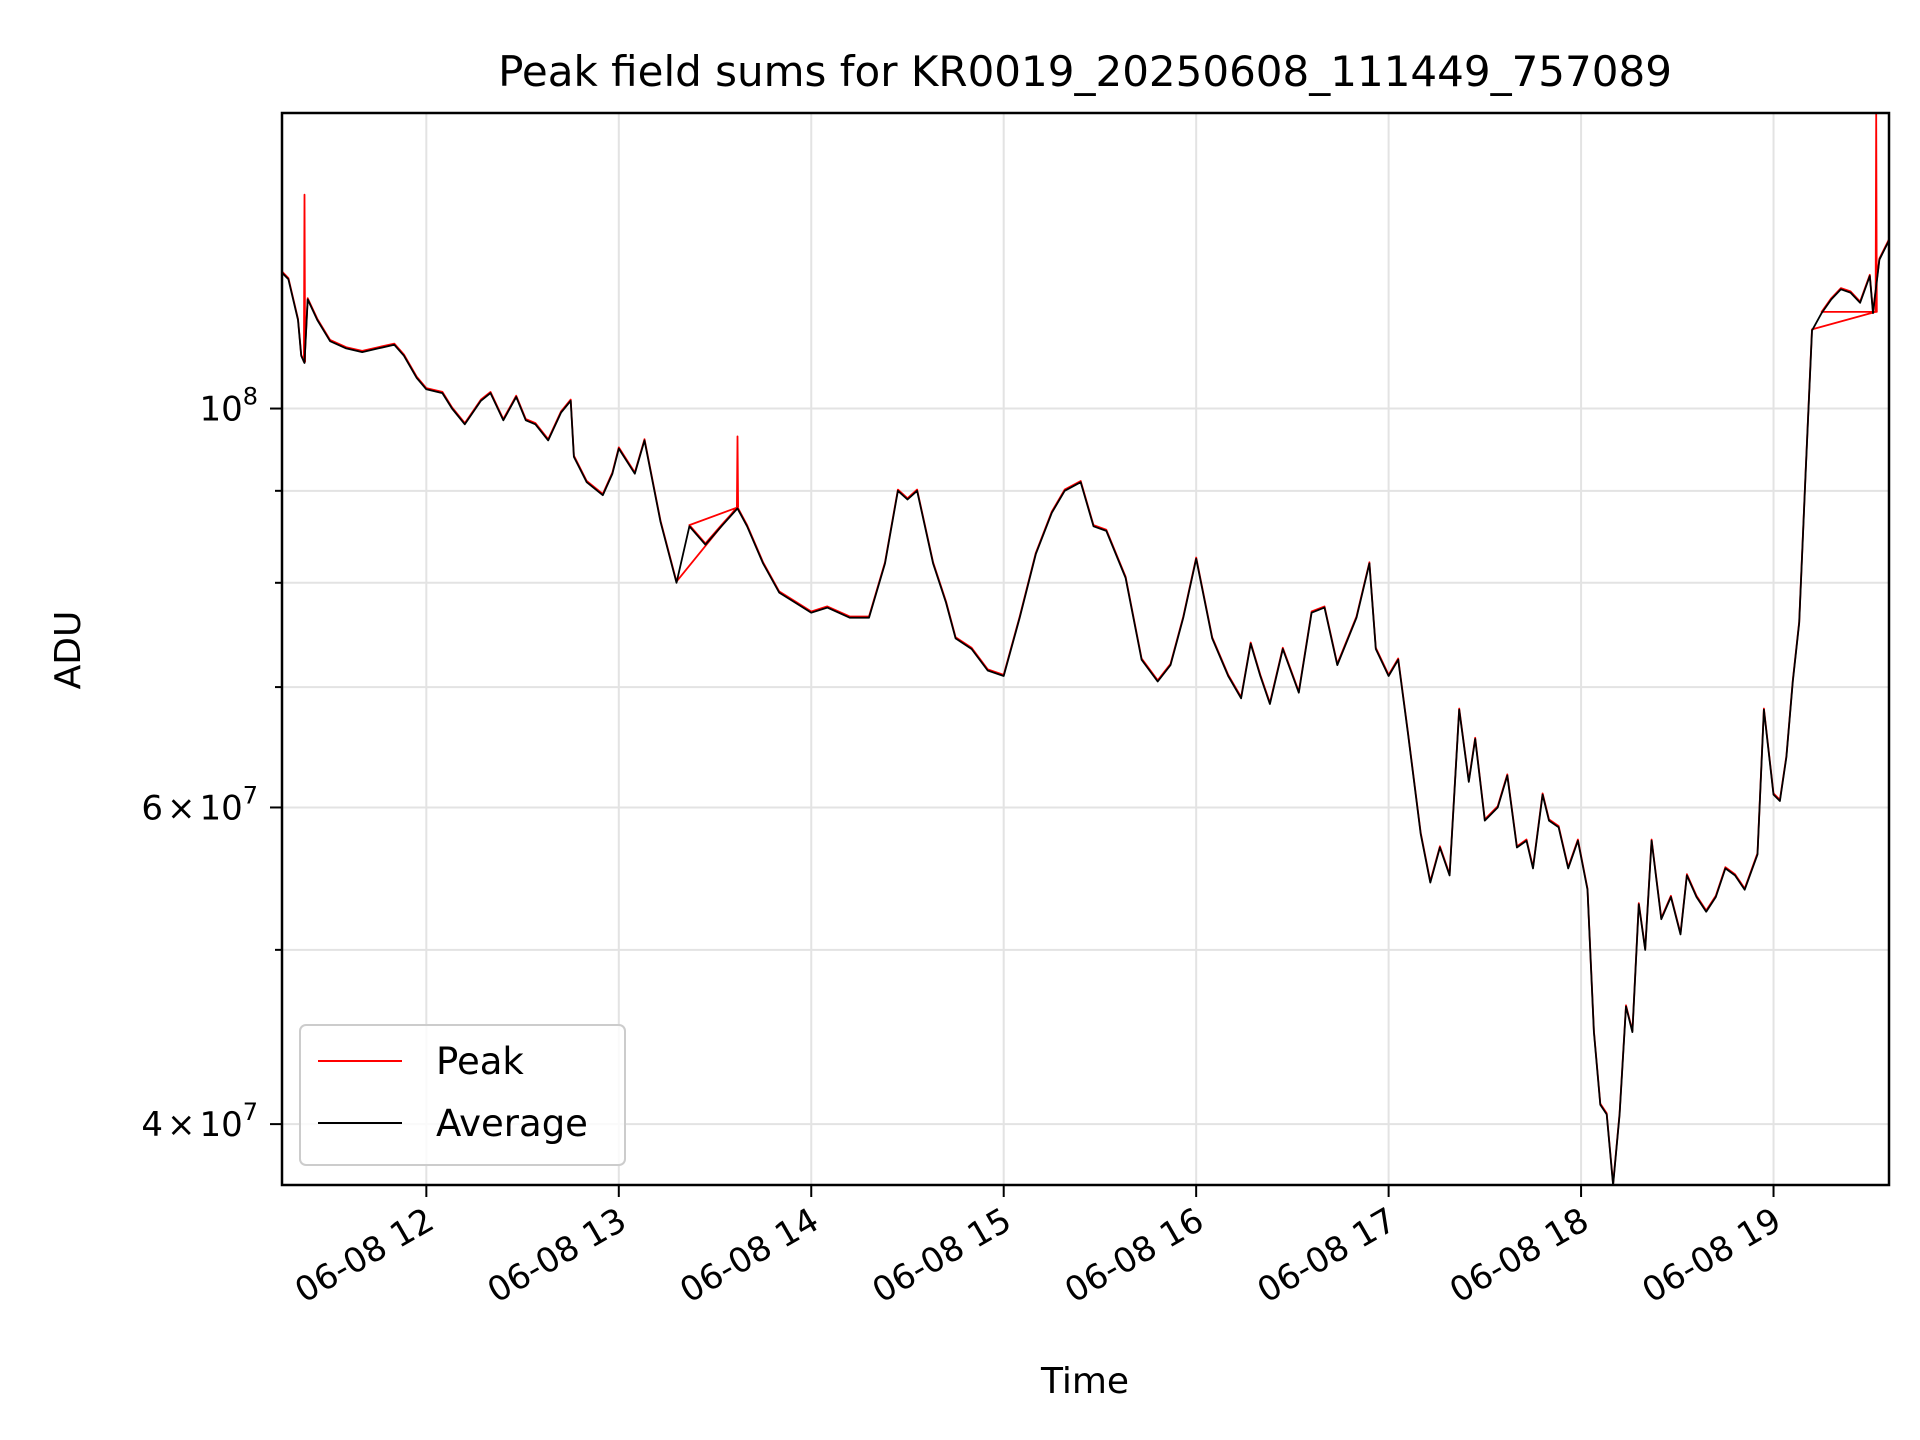 The width and height of the screenshot is (1920, 1440). I want to click on y-tick-label: 6 × 10⁷, so click(199, 804).